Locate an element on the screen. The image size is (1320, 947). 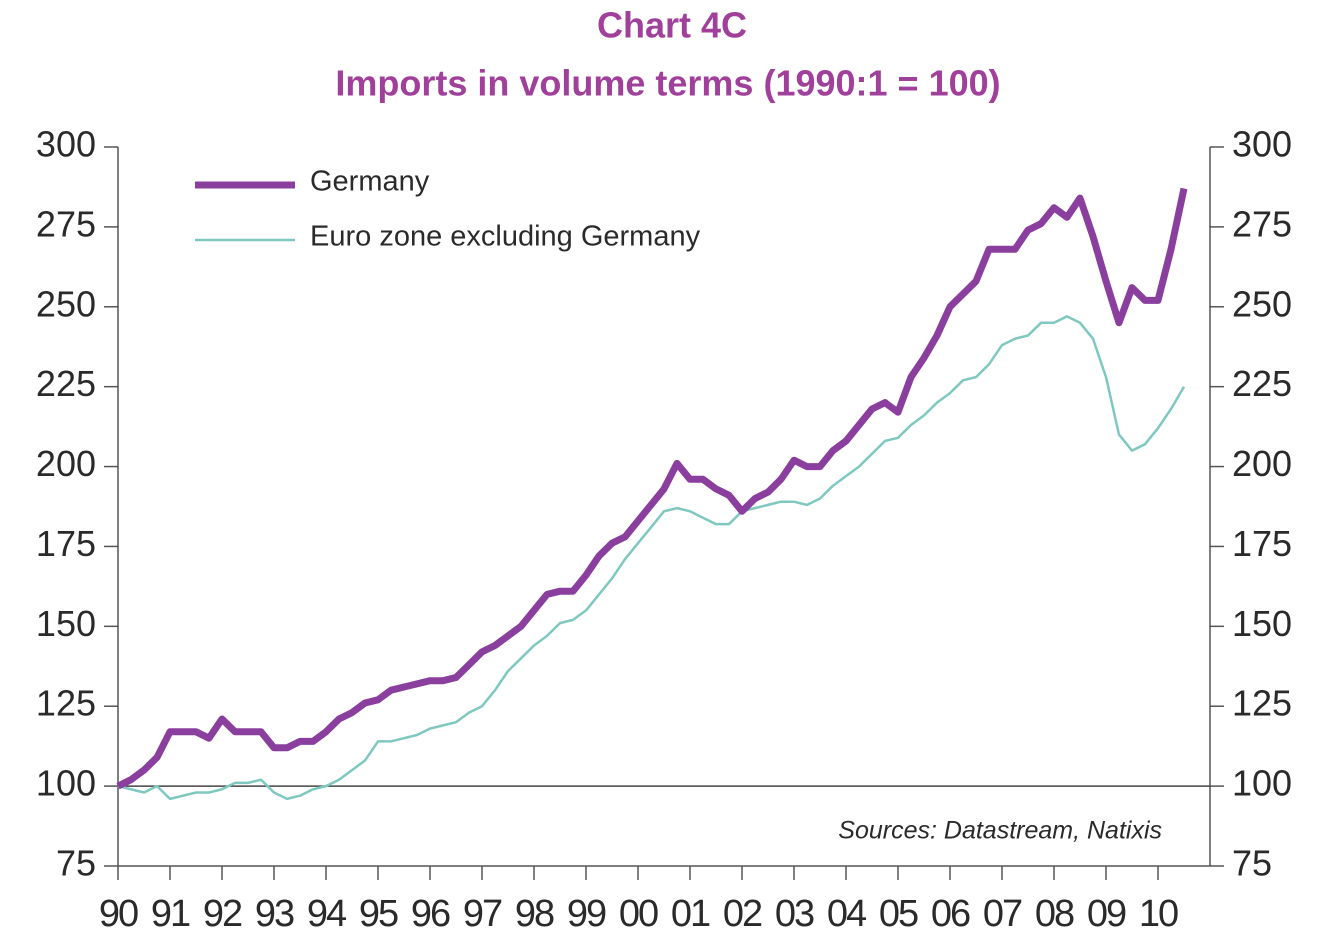
annotation: Sources: Datastream, Natixis is located at coordinates (1000, 831).